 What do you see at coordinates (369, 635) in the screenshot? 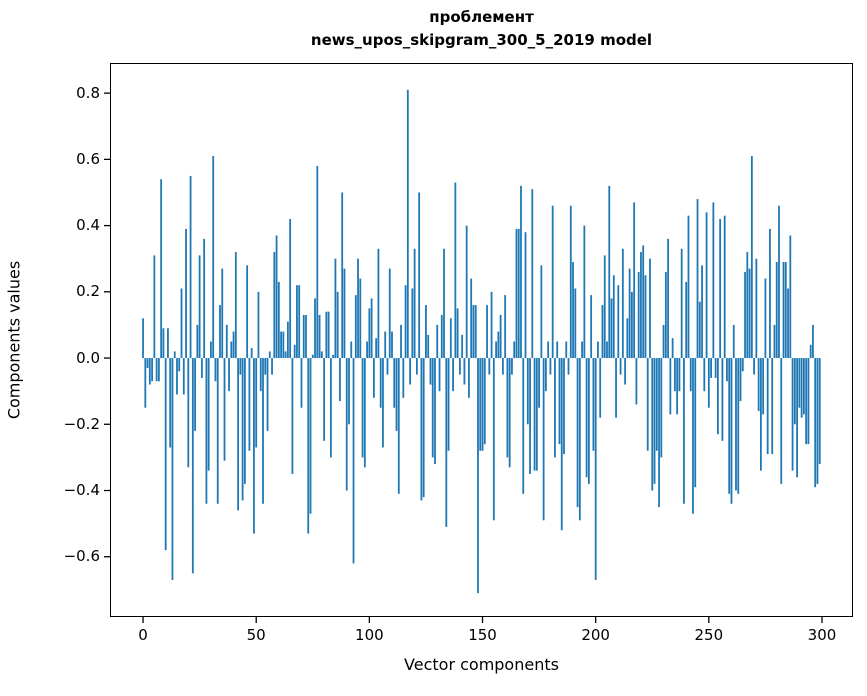
I see `x-tick-label: 100` at bounding box center [369, 635].